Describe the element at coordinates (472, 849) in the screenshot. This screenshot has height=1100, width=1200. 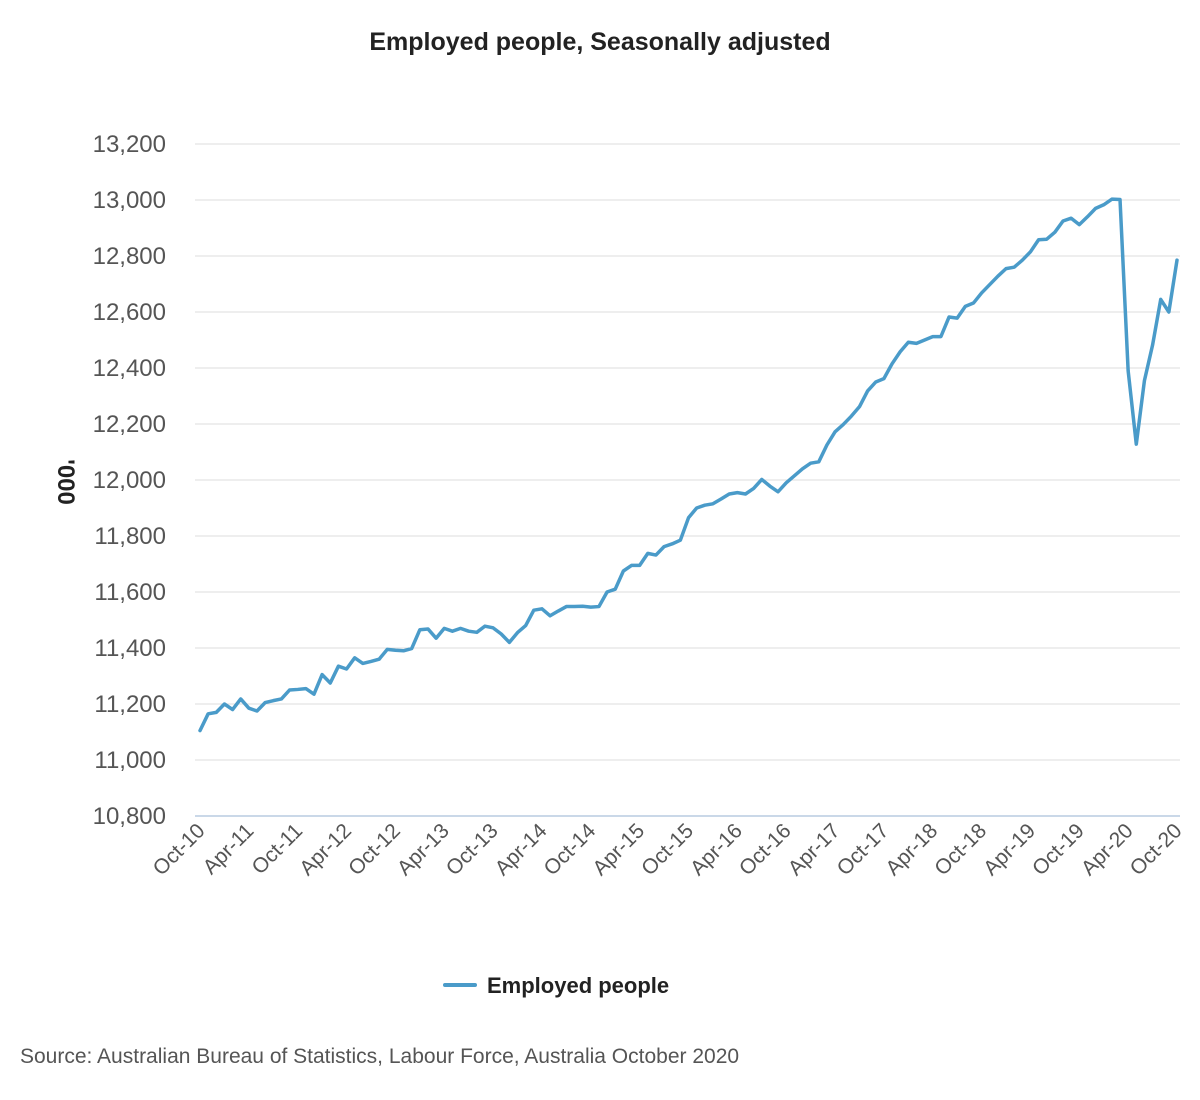
I see `x-tick-label: Oct-13` at that location.